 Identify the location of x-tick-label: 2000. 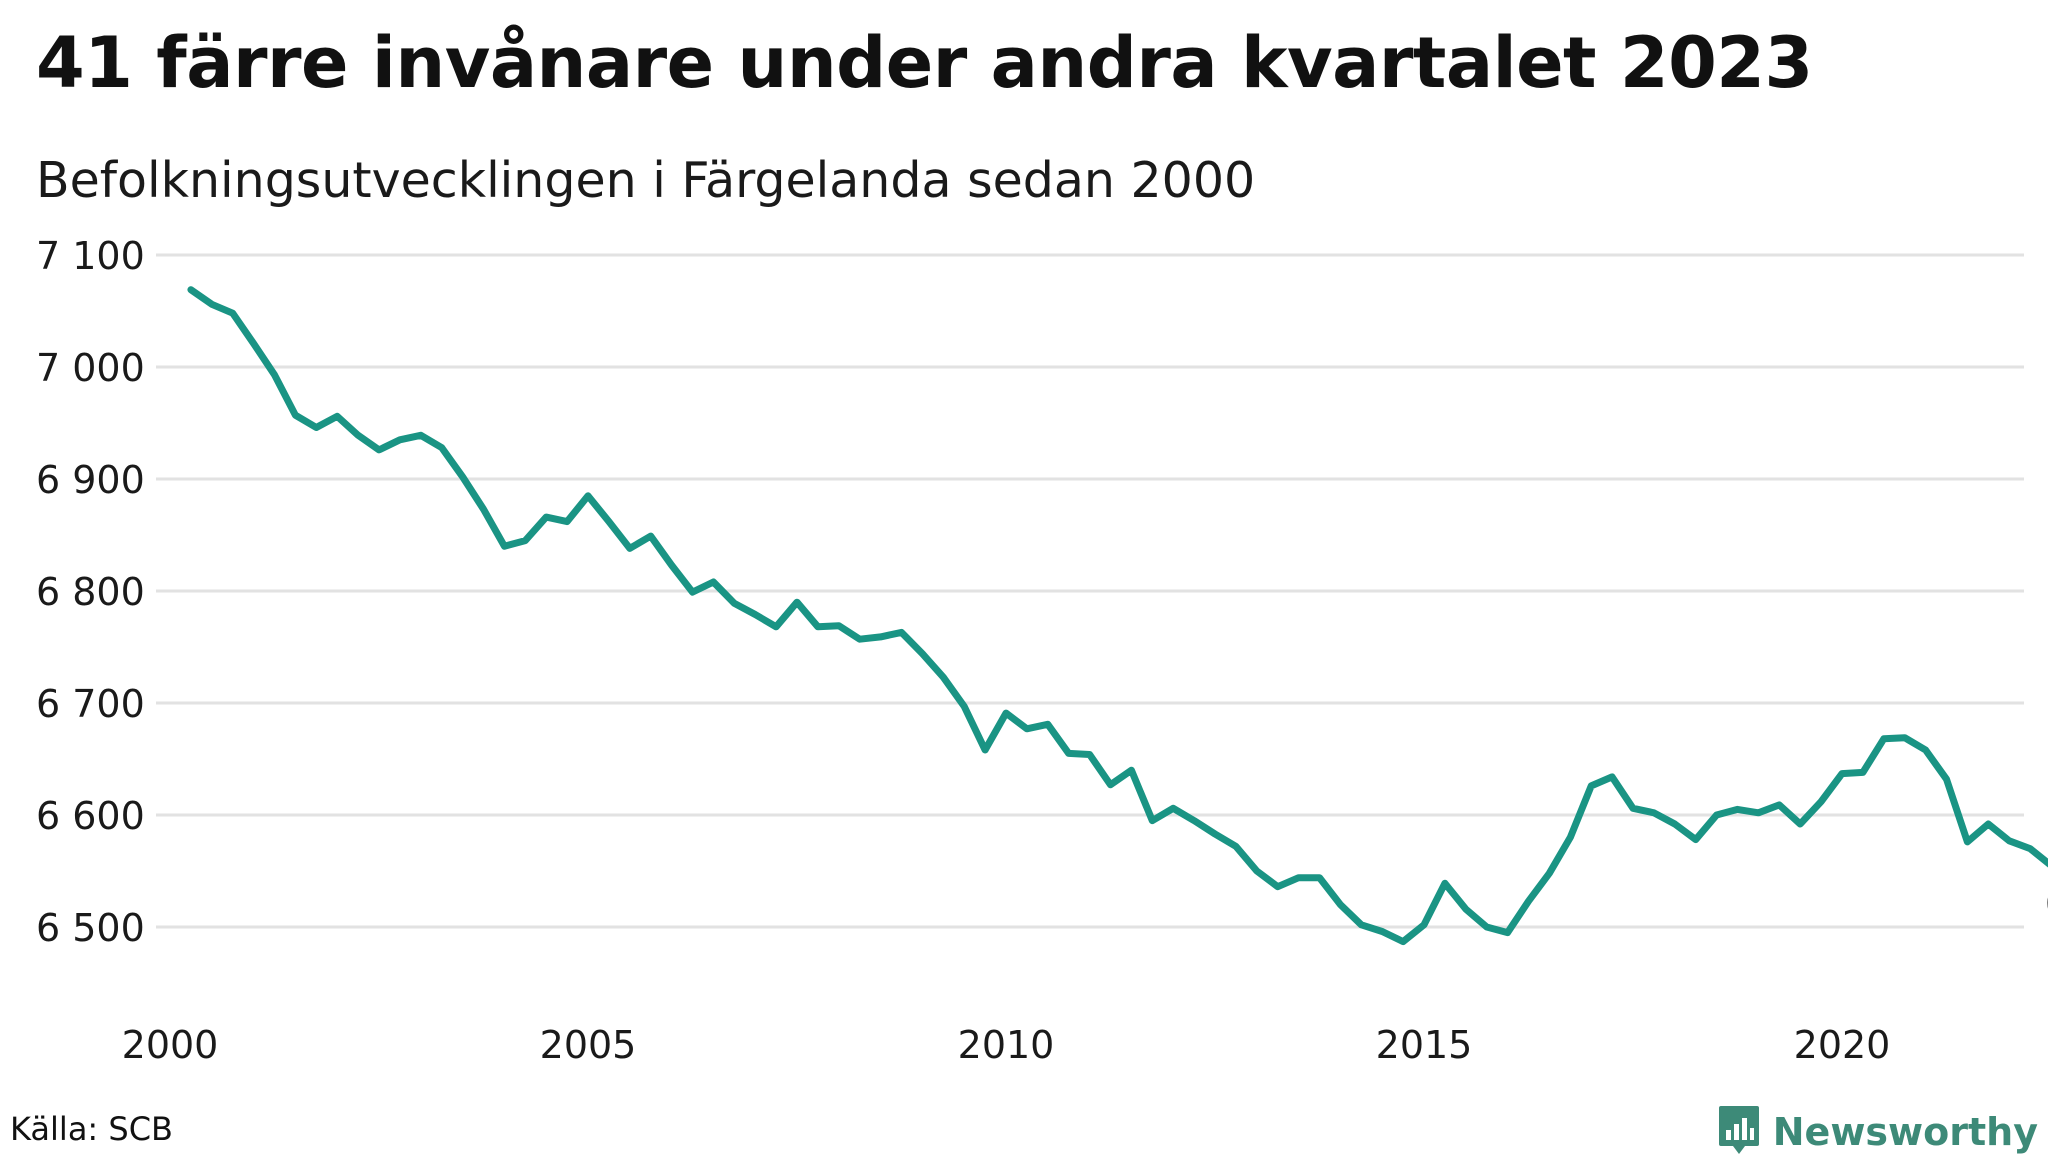
(170, 1045).